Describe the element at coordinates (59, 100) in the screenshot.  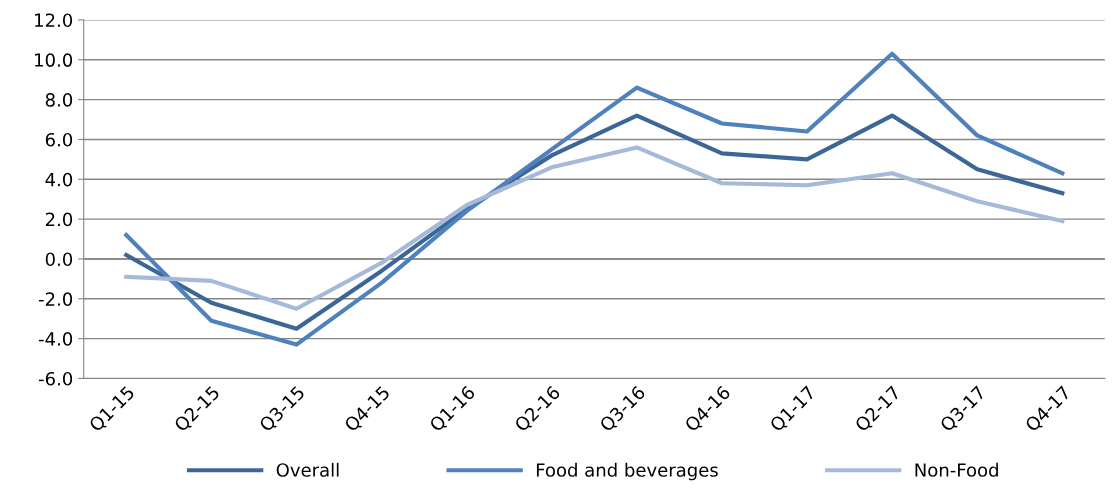
I see `y-tick-label: 8.0` at that location.